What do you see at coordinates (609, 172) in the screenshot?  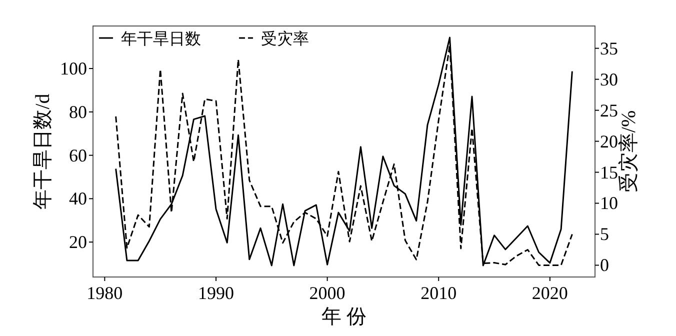 I see `y2-tick-label: 15` at bounding box center [609, 172].